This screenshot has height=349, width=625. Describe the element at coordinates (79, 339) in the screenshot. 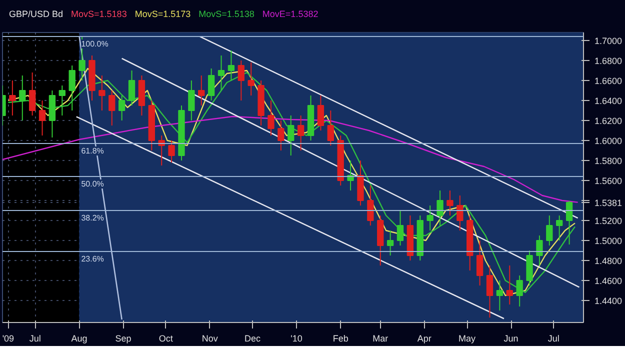

I see `x-tick-label: Aug` at that location.